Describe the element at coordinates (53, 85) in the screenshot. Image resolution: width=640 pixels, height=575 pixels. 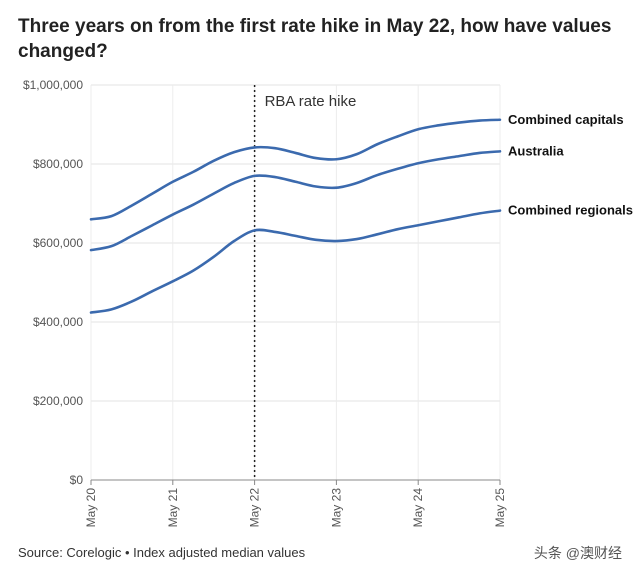
I see `y-tick-label: $1,000,000` at that location.